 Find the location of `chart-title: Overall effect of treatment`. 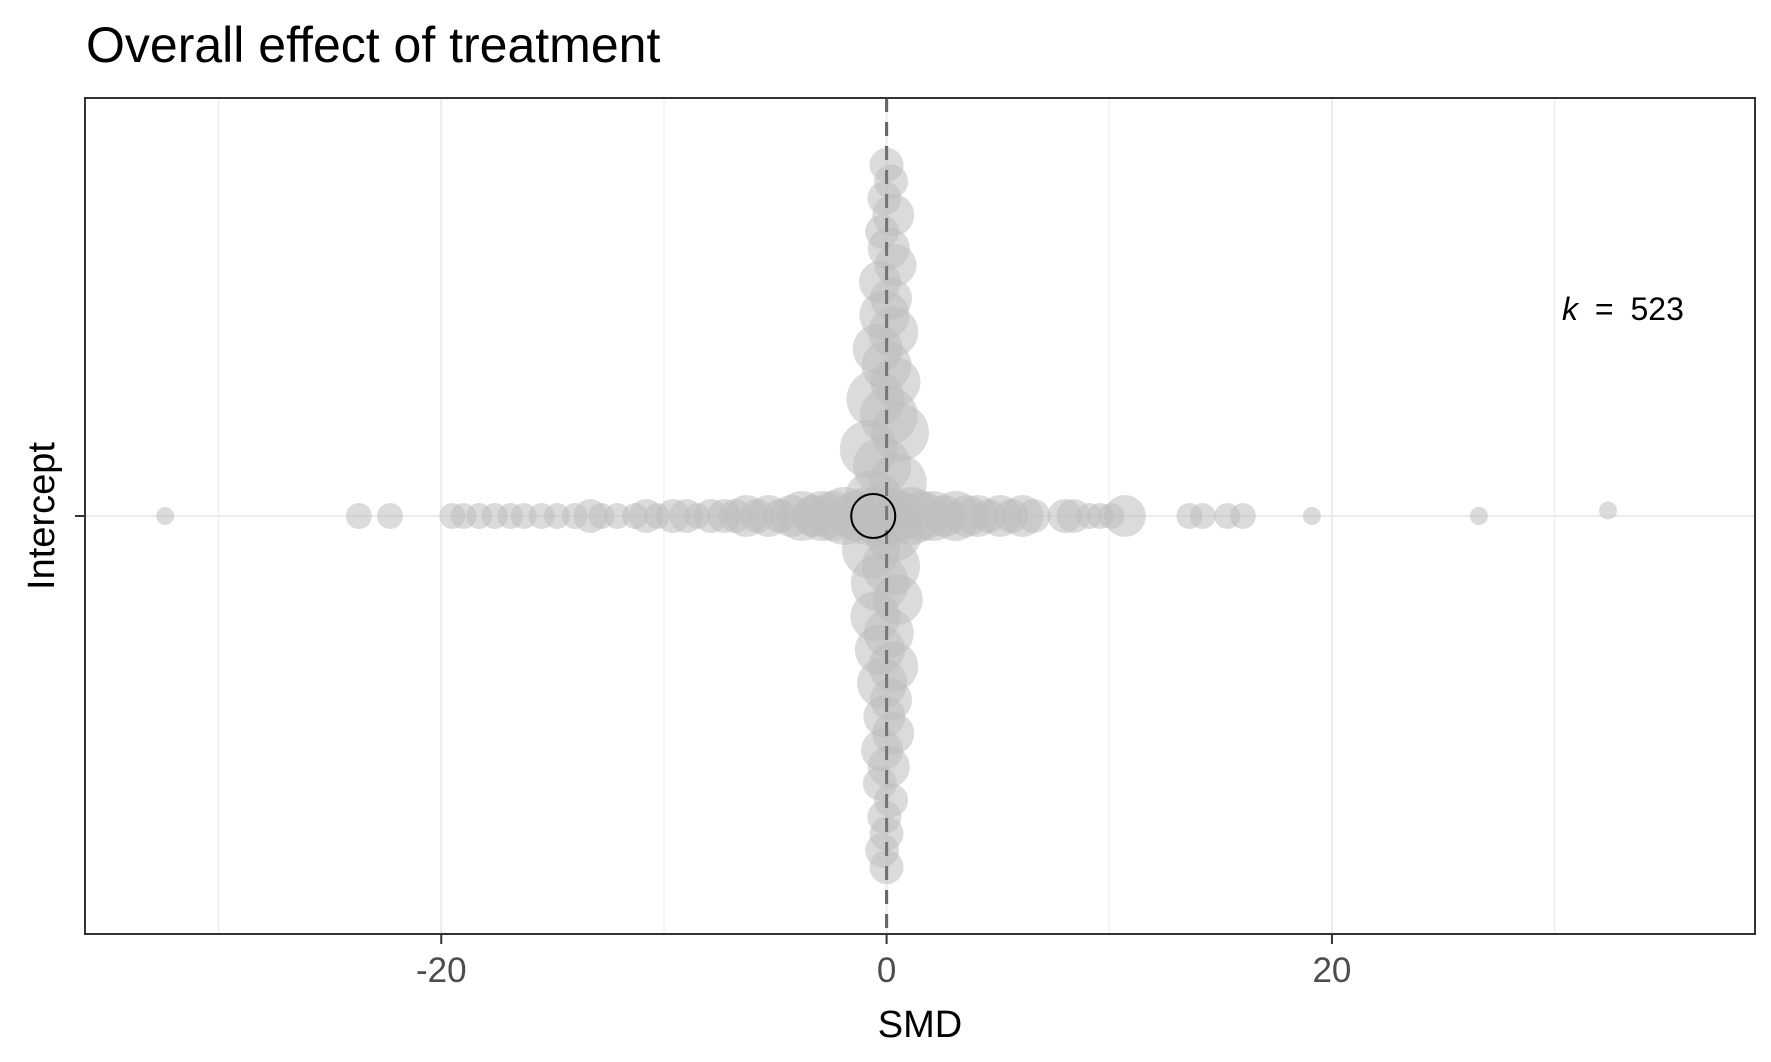

chart-title: Overall effect of treatment is located at coordinates (373, 45).